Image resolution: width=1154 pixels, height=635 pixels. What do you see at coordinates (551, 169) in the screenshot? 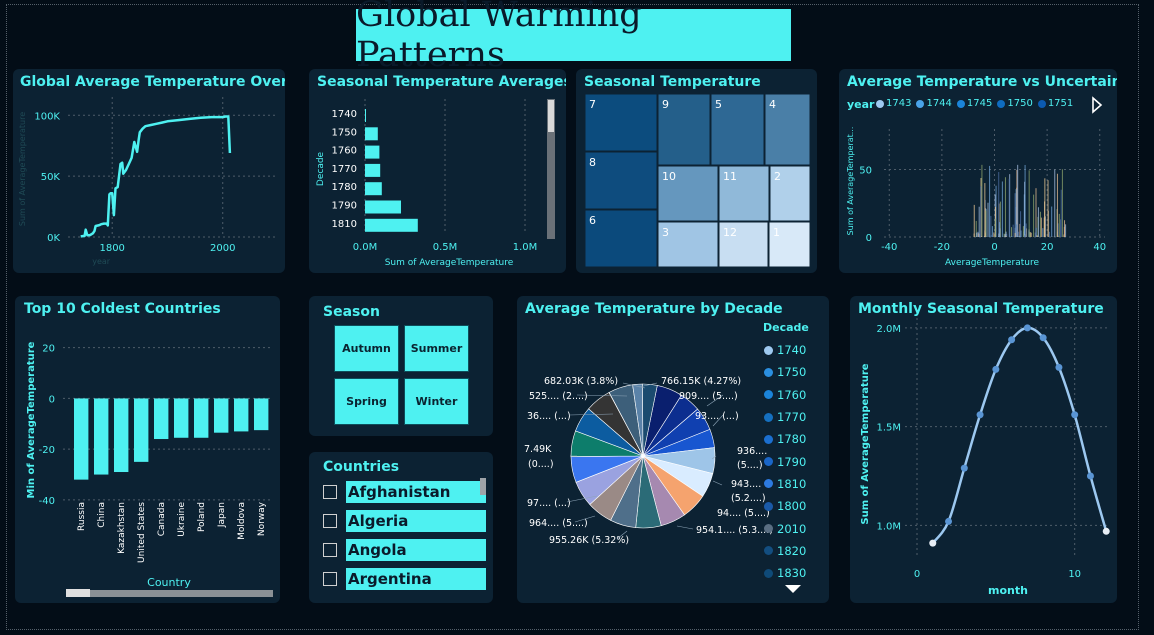
I see `scrollbar-track` at bounding box center [551, 169].